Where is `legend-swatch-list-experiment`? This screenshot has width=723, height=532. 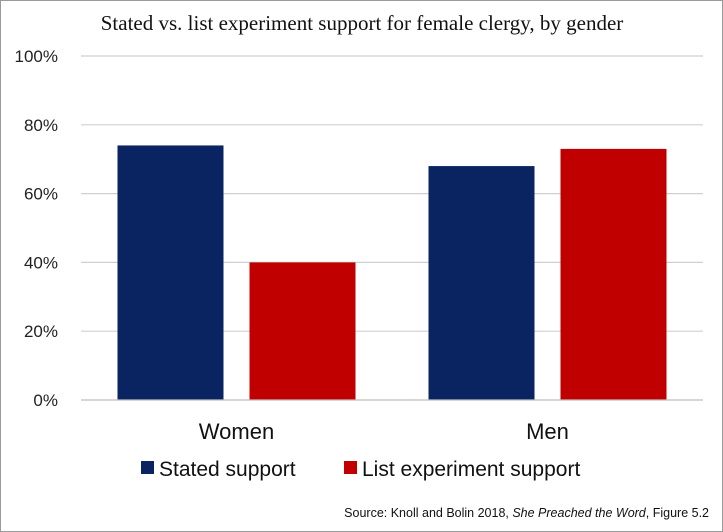
legend-swatch-list-experiment is located at coordinates (350, 467).